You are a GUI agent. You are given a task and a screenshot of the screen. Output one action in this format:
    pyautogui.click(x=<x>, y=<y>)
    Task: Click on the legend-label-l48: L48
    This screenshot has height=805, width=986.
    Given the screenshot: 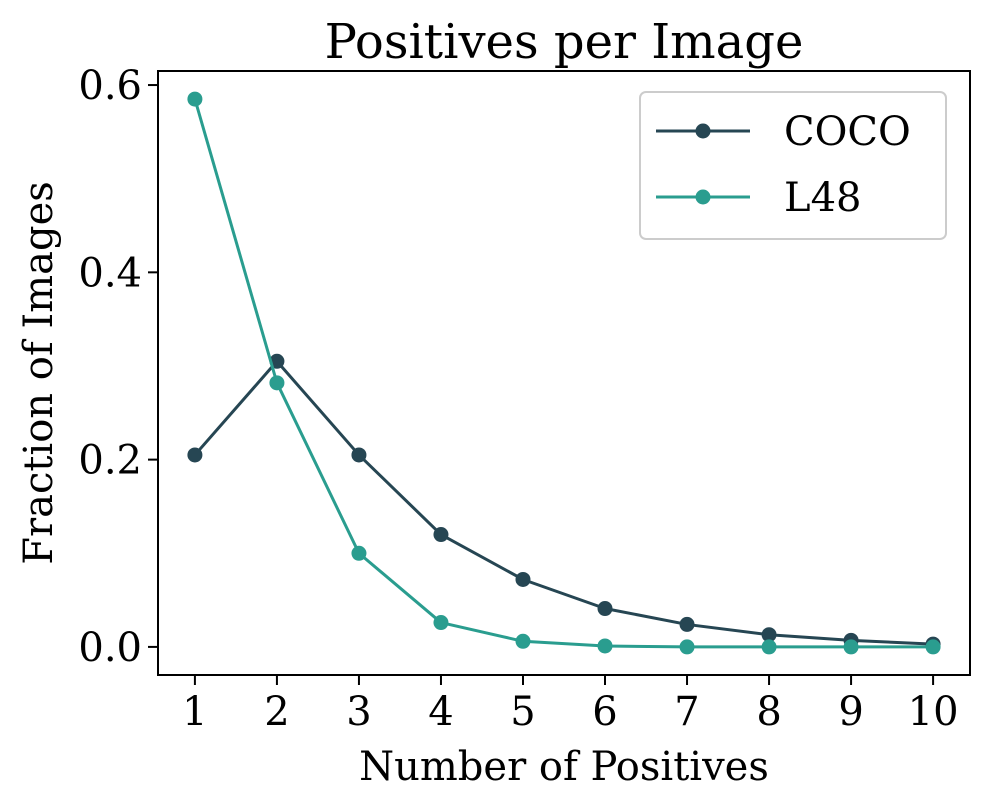 What is the action you would take?
    pyautogui.click(x=822, y=198)
    